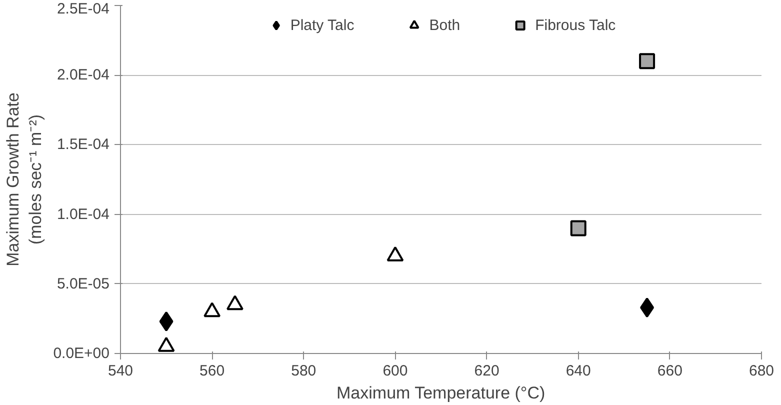  I want to click on y-tick-label: 5.0E-05, so click(83, 283).